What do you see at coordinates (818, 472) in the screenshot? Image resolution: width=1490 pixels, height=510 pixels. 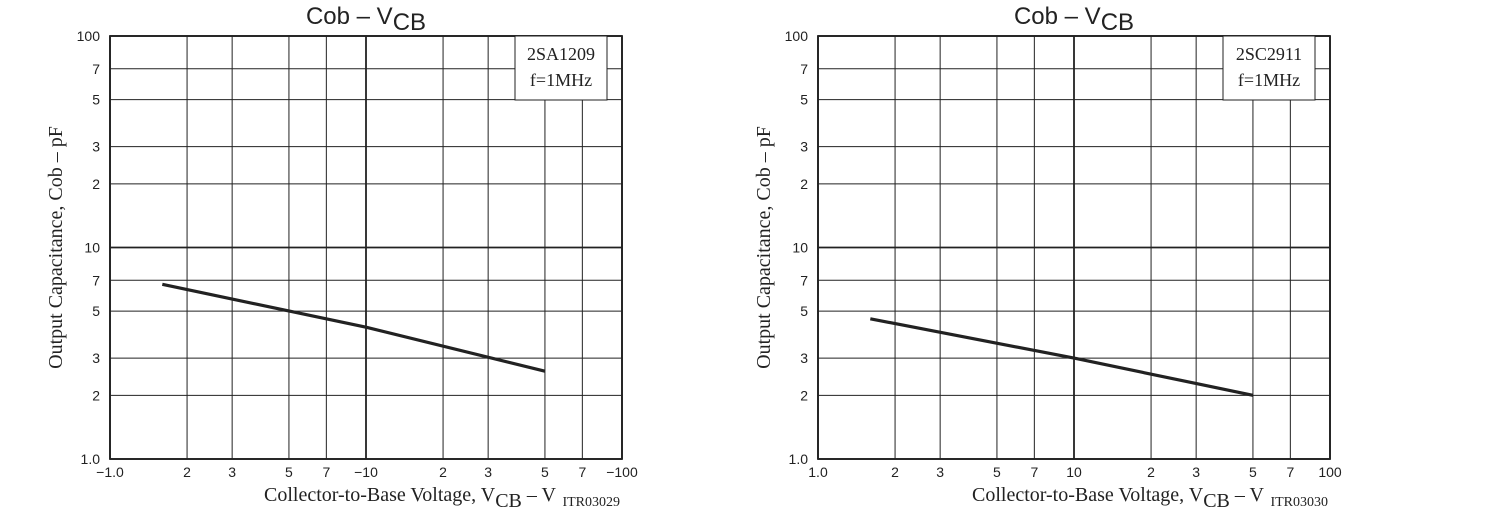 I see `x-tick-label: 1.0` at bounding box center [818, 472].